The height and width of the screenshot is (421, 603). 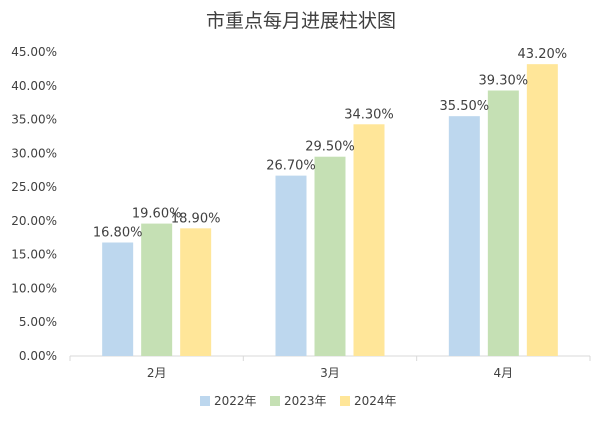 What do you see at coordinates (34, 52) in the screenshot?
I see `y-tick-label: 45.00%` at bounding box center [34, 52].